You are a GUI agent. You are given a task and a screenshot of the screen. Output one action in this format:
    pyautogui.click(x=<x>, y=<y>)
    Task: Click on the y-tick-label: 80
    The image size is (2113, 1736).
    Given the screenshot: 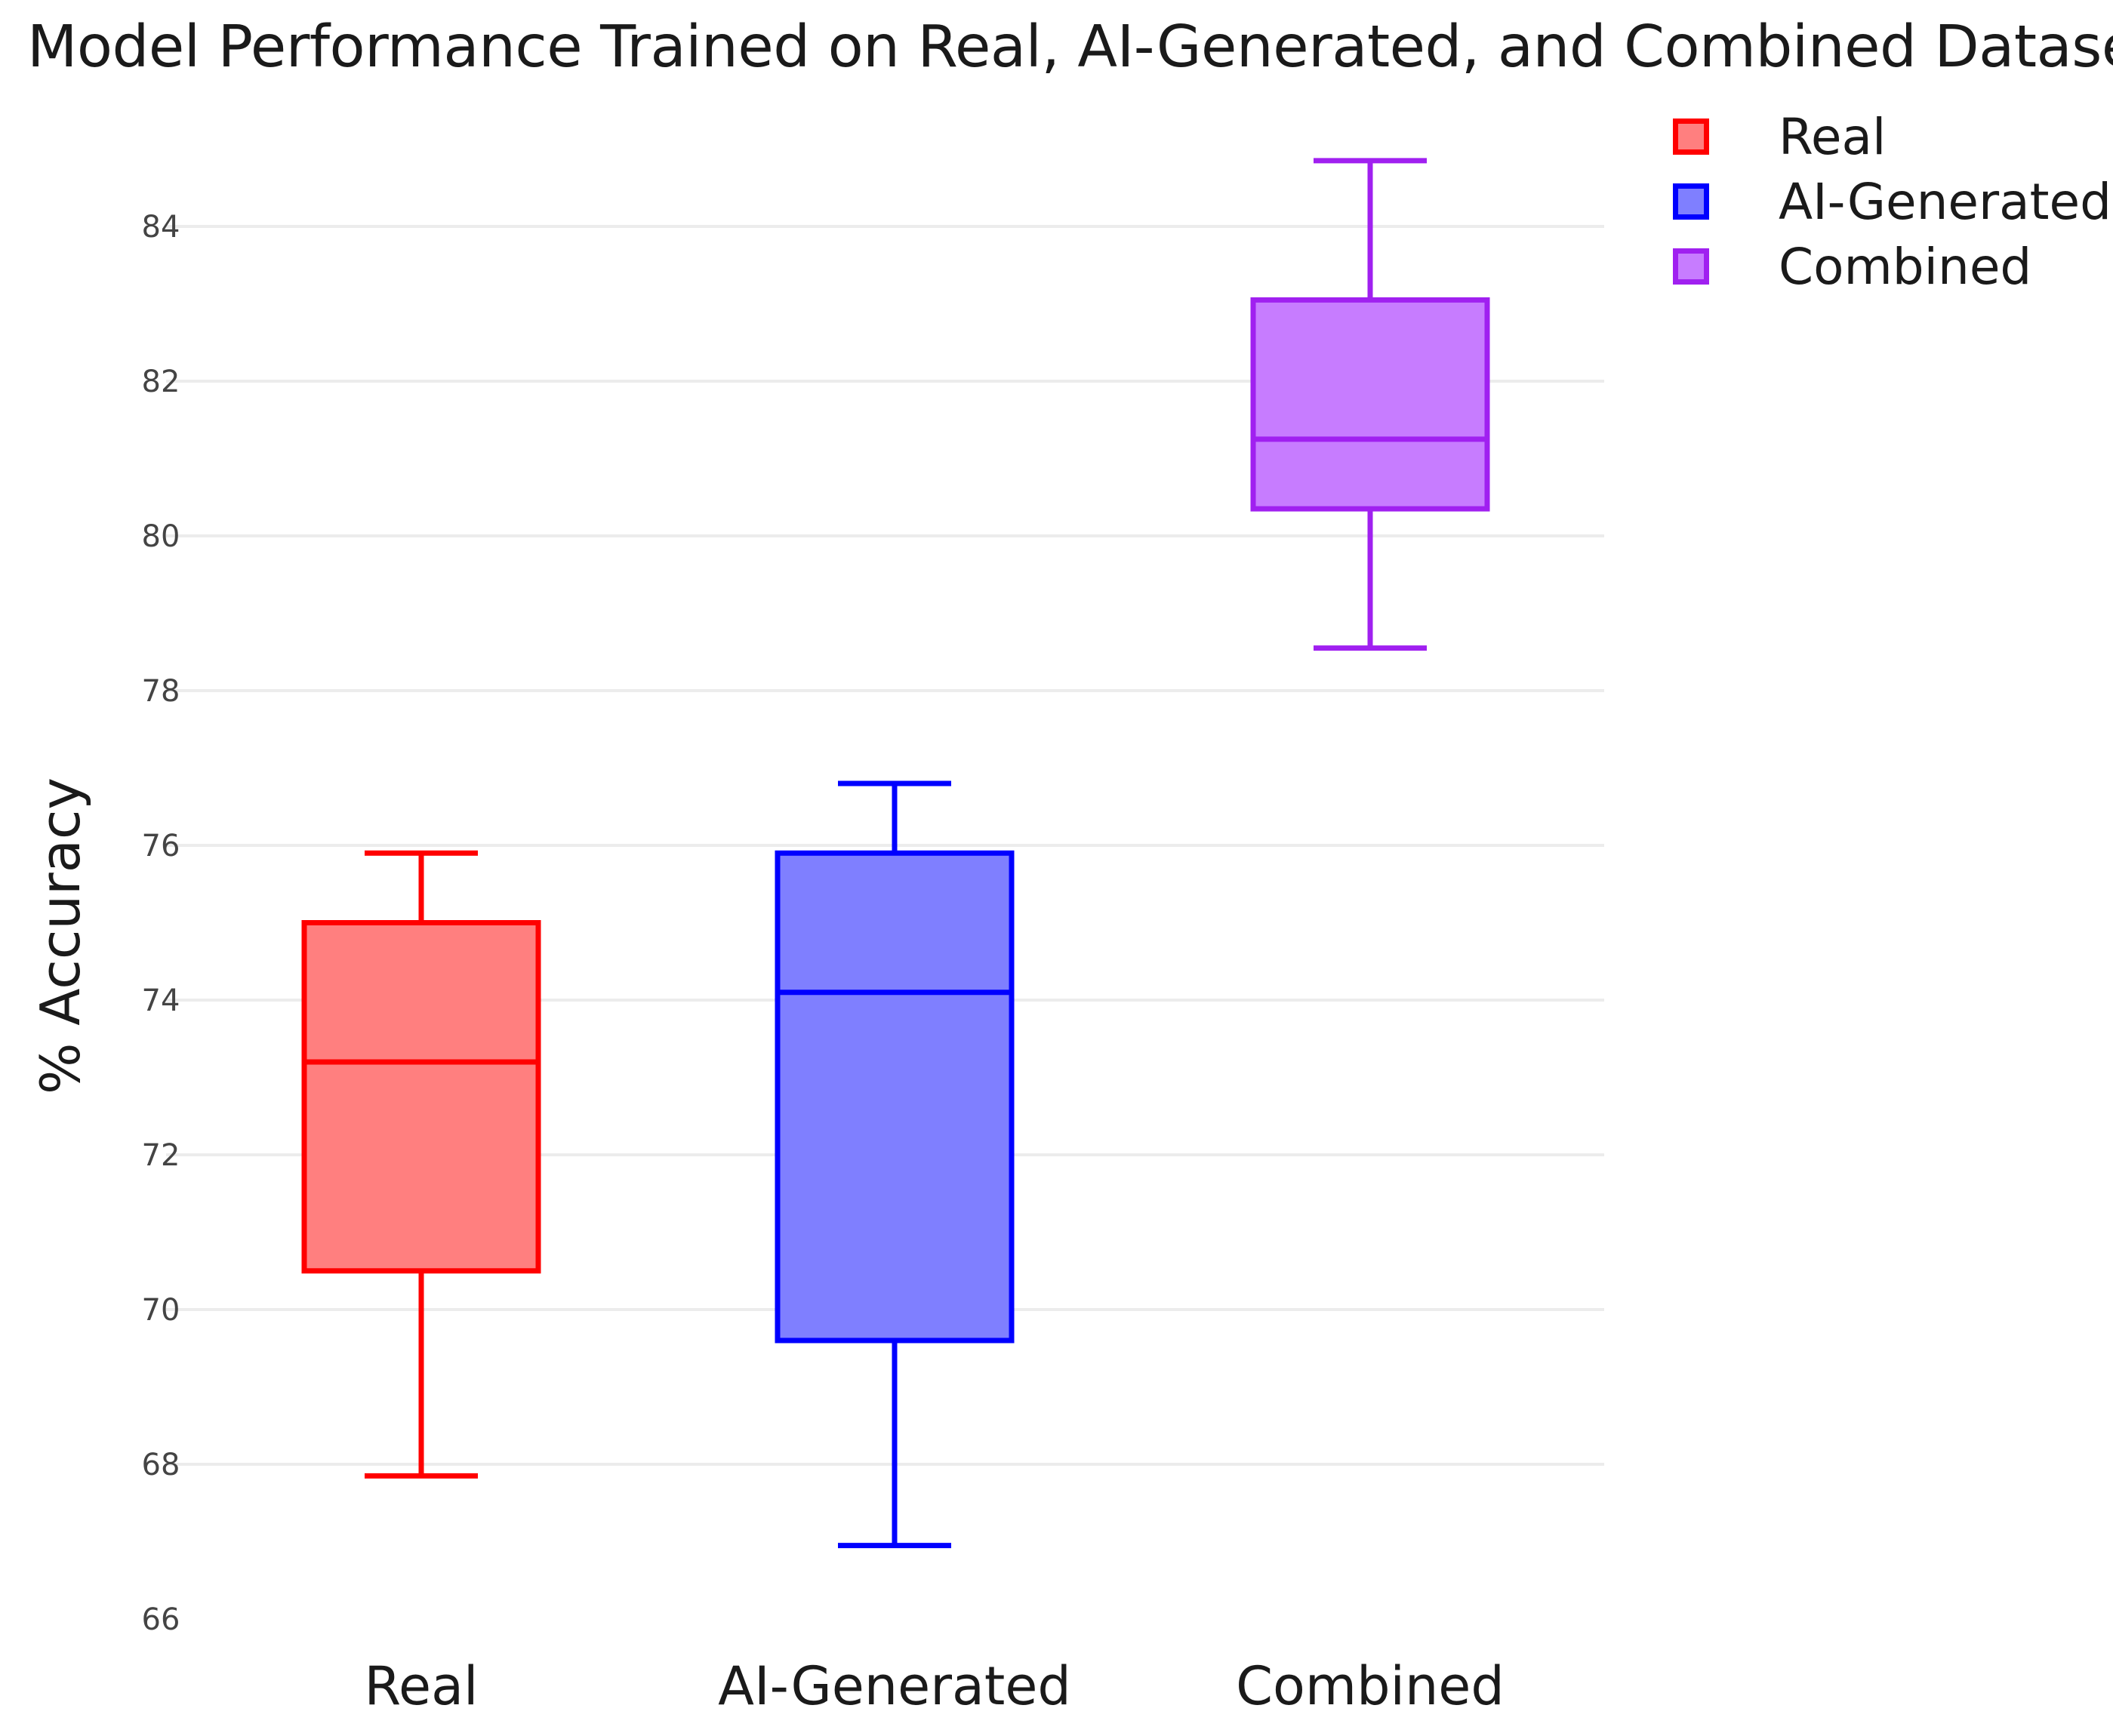 What is the action you would take?
    pyautogui.click(x=161, y=537)
    